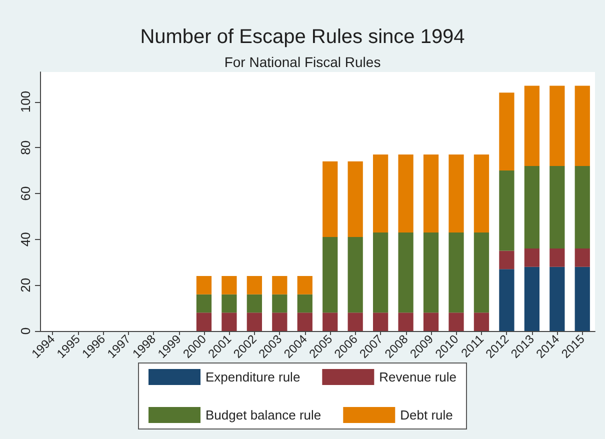  I want to click on y-tick-label: 20, so click(25, 285).